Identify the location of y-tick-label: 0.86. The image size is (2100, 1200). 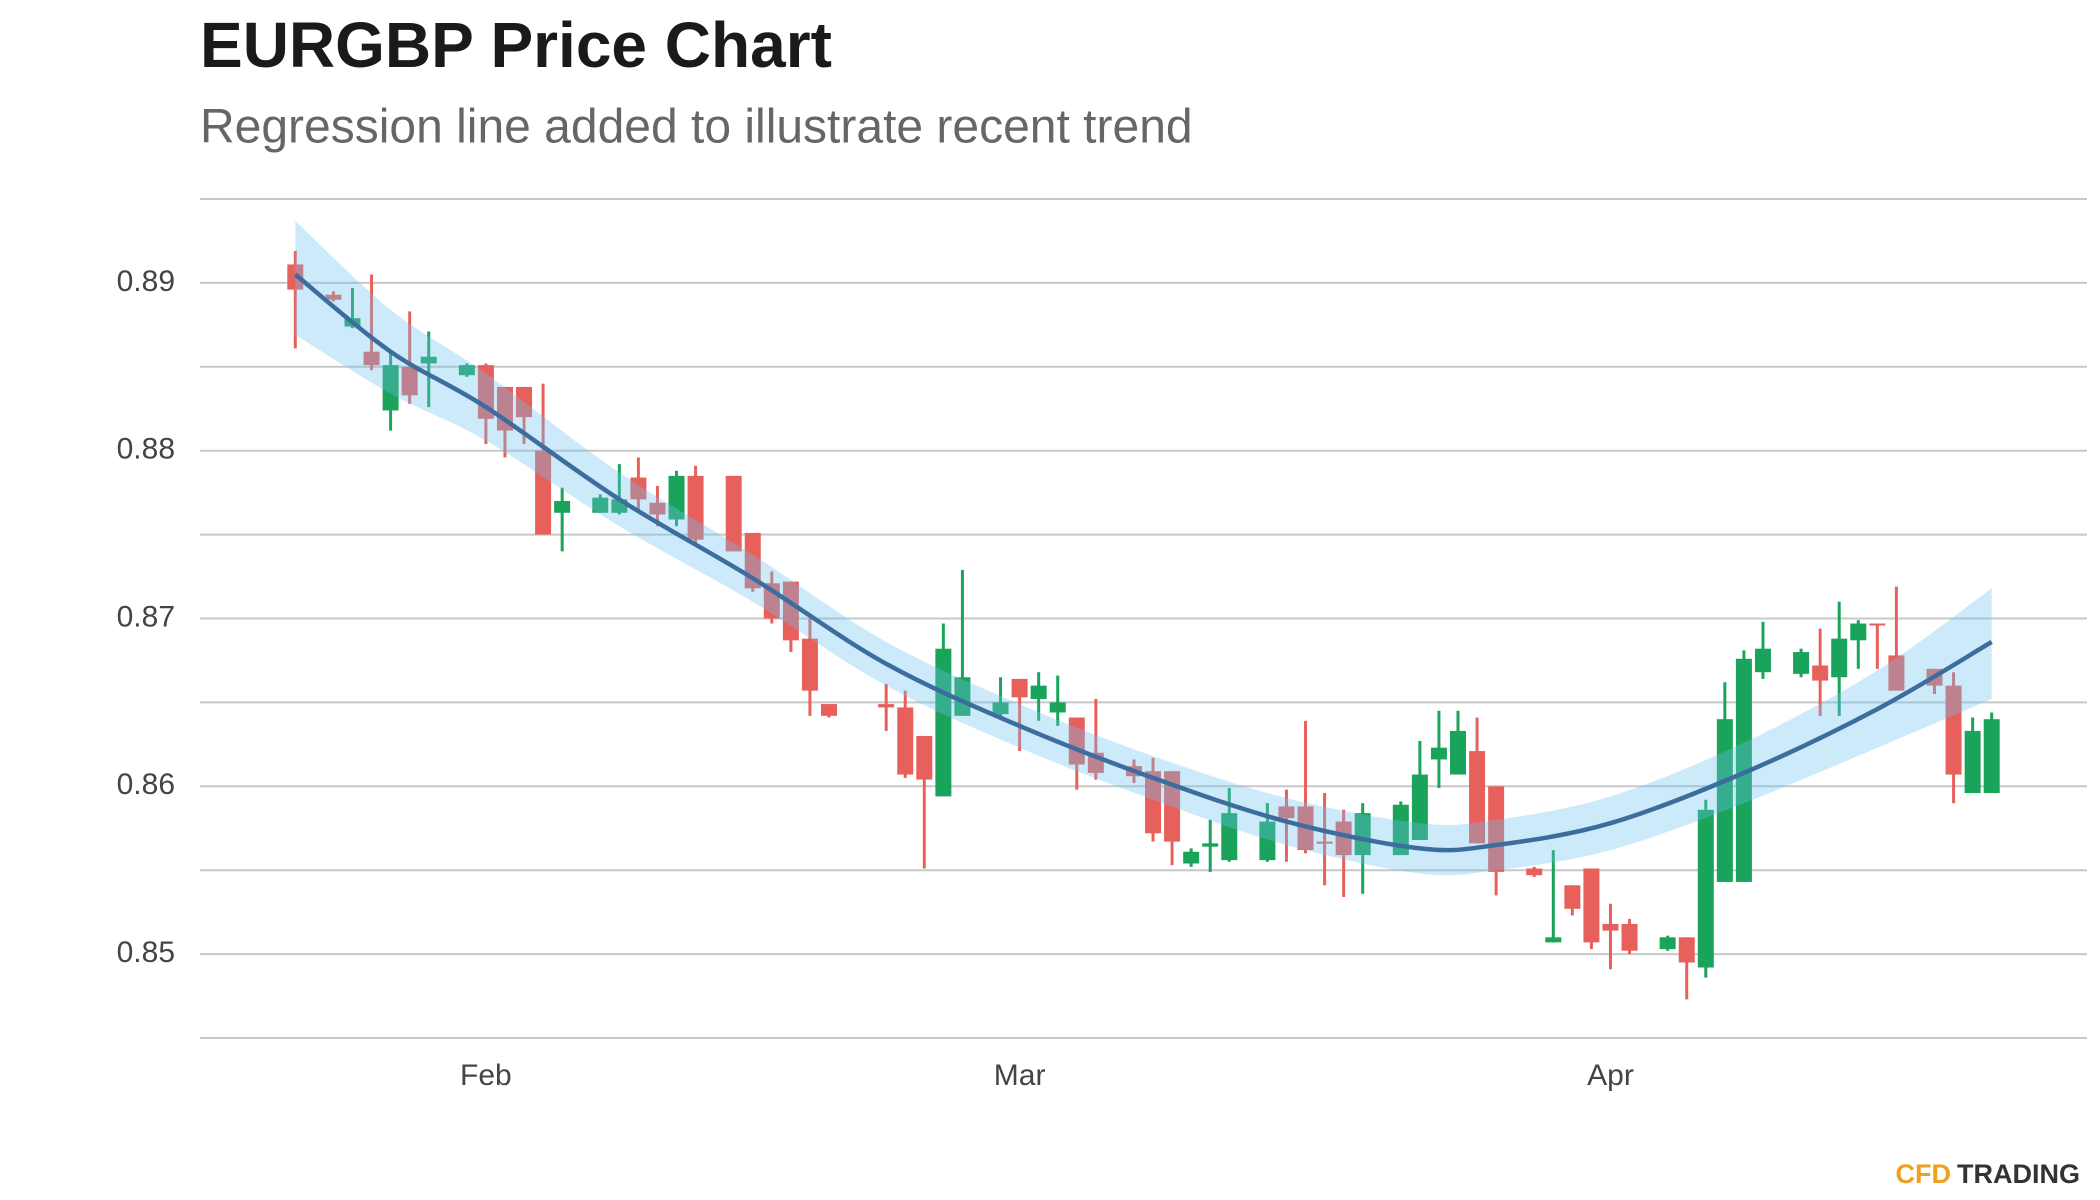
(146, 784).